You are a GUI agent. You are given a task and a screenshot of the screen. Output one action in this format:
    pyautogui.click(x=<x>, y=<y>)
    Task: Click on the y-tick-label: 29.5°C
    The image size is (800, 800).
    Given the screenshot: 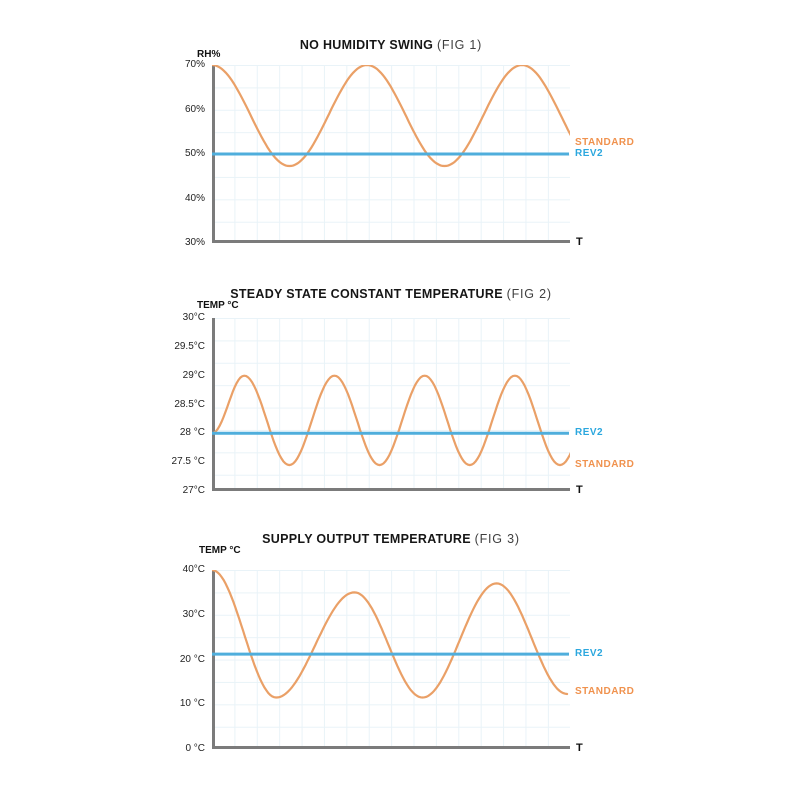 What is the action you would take?
    pyautogui.click(x=189, y=346)
    